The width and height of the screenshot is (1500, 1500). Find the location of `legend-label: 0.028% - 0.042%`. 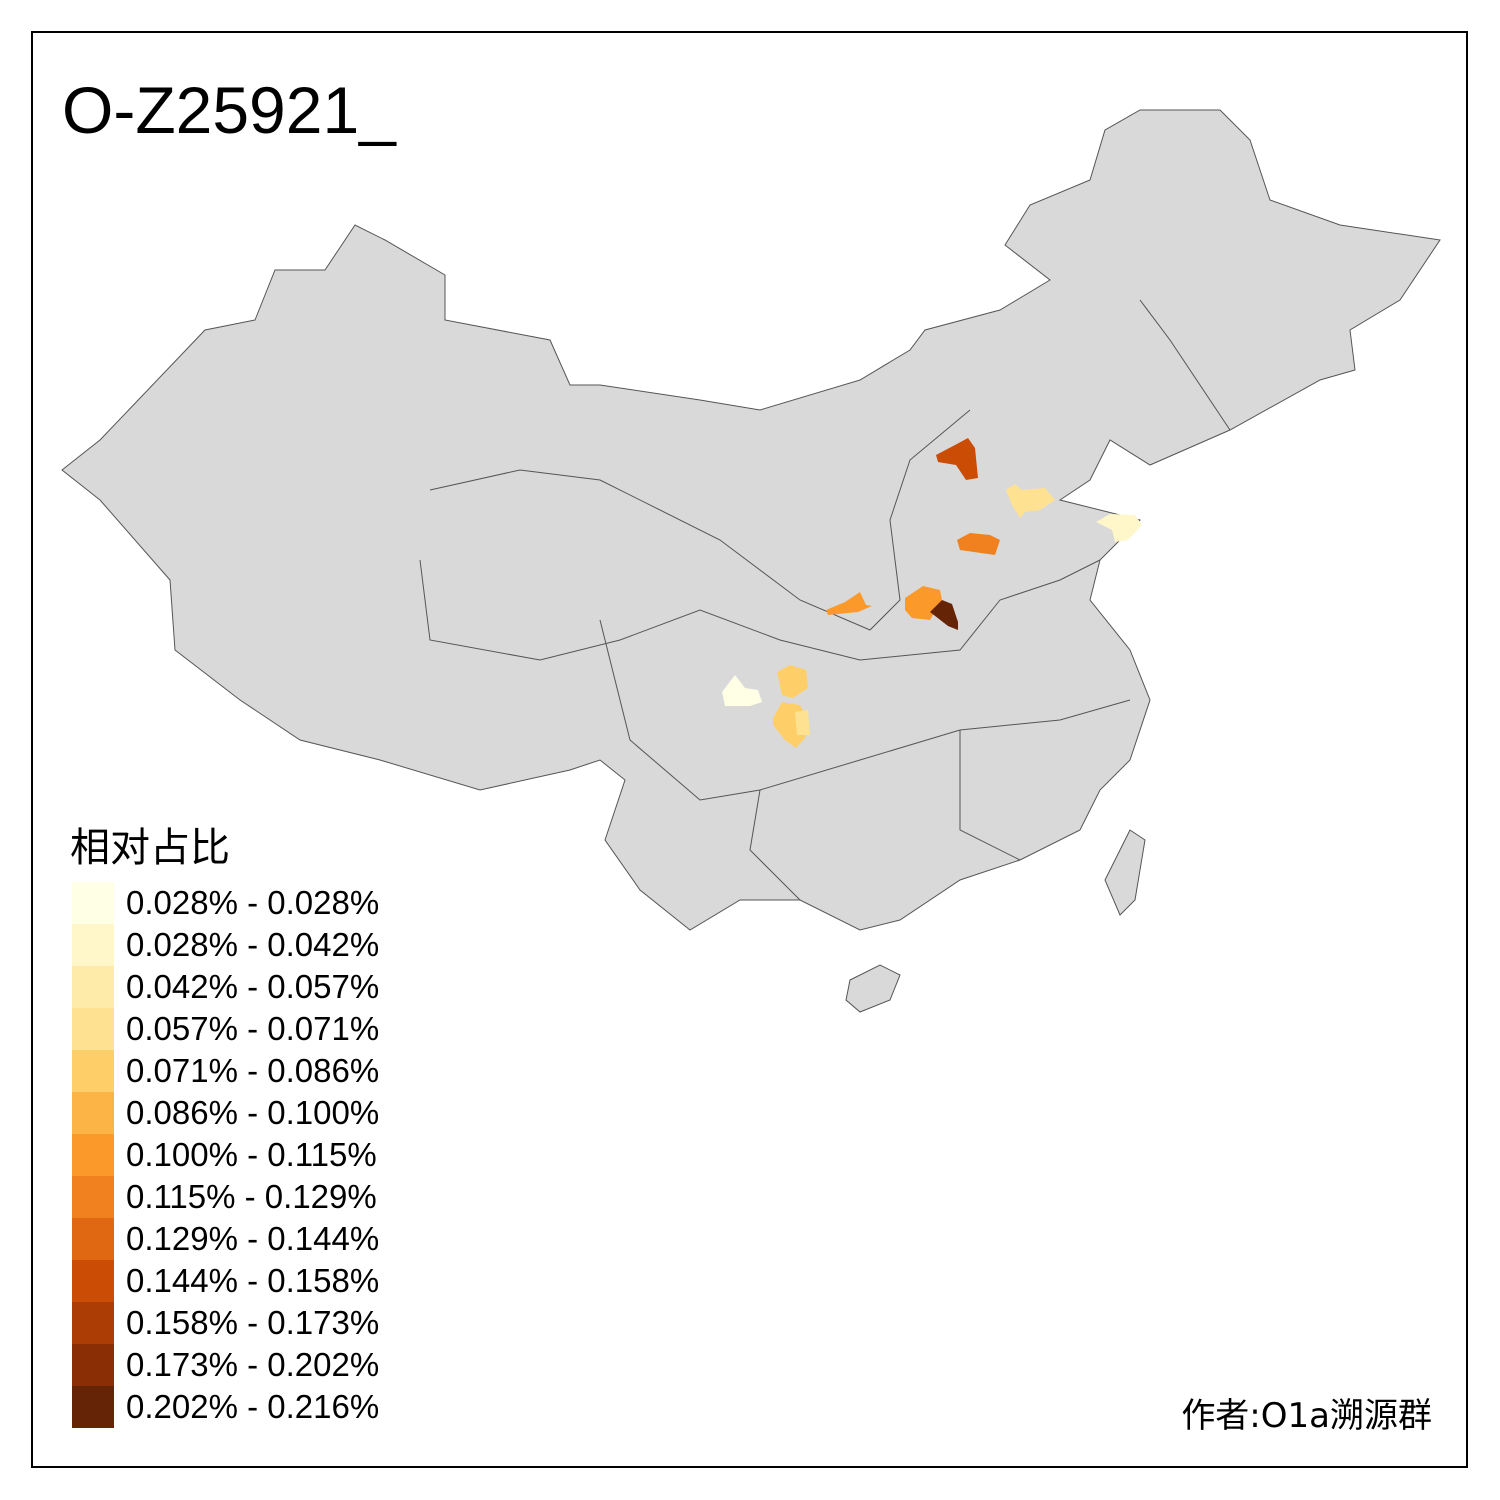

legend-label: 0.028% - 0.042% is located at coordinates (253, 944).